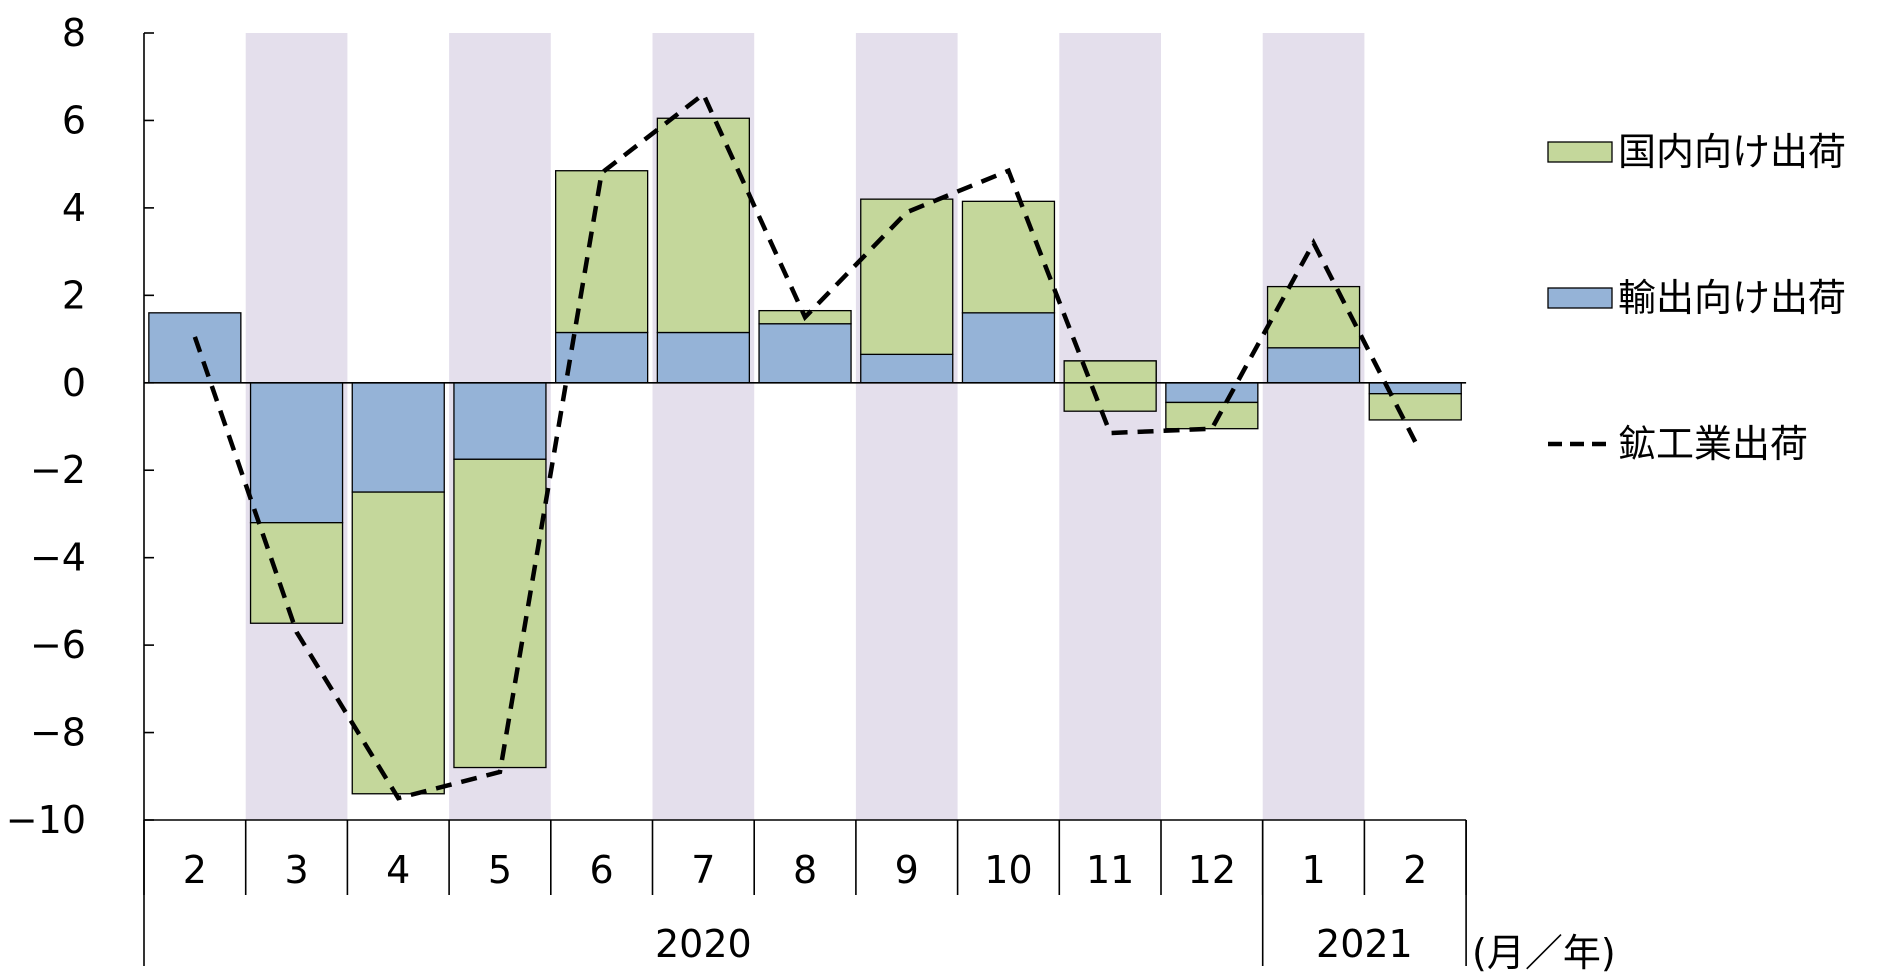 The width and height of the screenshot is (1897, 976). What do you see at coordinates (805, 870) in the screenshot?
I see `x-tick-label: 8` at bounding box center [805, 870].